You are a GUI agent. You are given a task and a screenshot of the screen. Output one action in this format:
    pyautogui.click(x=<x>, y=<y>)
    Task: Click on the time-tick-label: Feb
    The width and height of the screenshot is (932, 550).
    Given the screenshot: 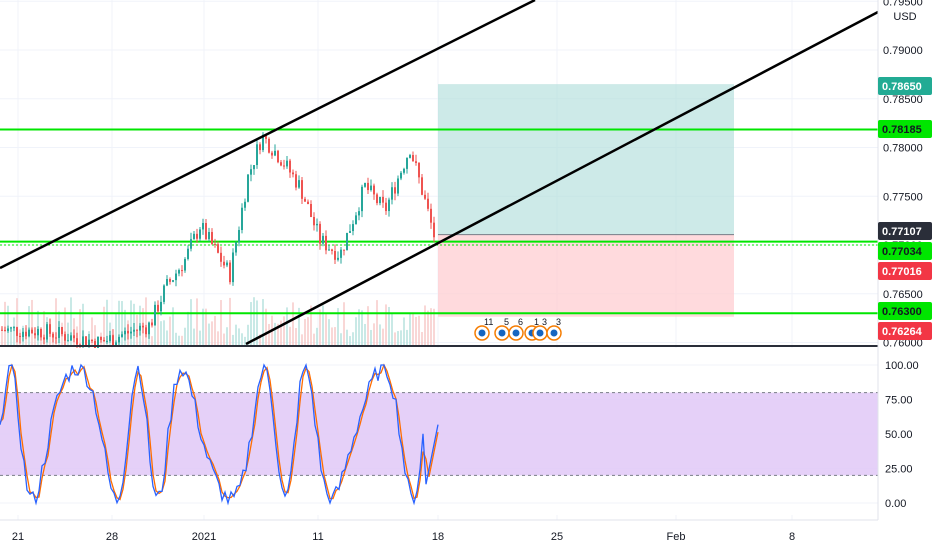 What is the action you would take?
    pyautogui.click(x=676, y=537)
    